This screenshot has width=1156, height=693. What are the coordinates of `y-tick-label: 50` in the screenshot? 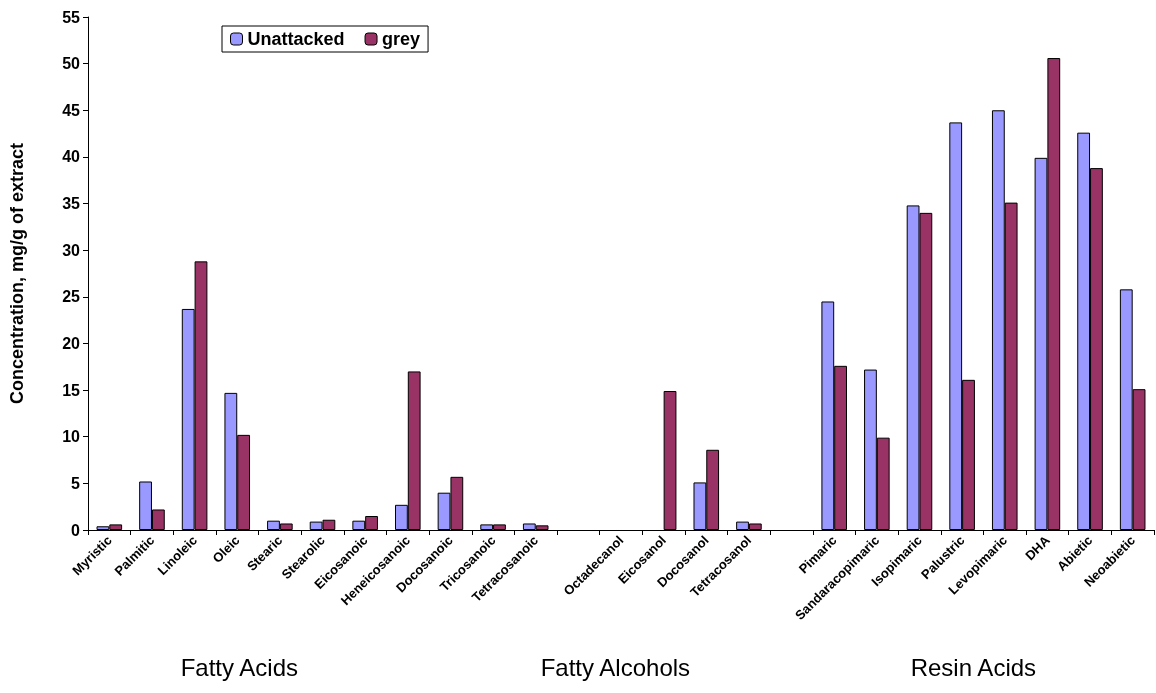 It's located at (71, 64).